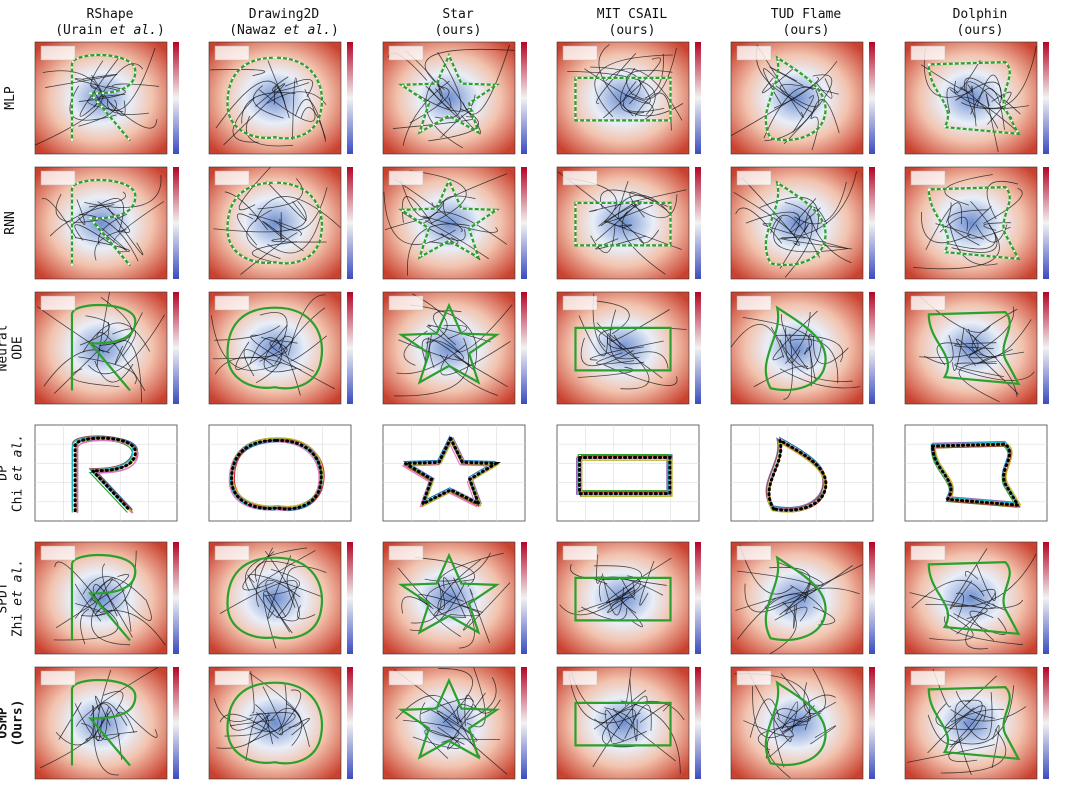 The image size is (1080, 794). Describe the element at coordinates (806, 30) in the screenshot. I see `text-part: (ours)` at that location.